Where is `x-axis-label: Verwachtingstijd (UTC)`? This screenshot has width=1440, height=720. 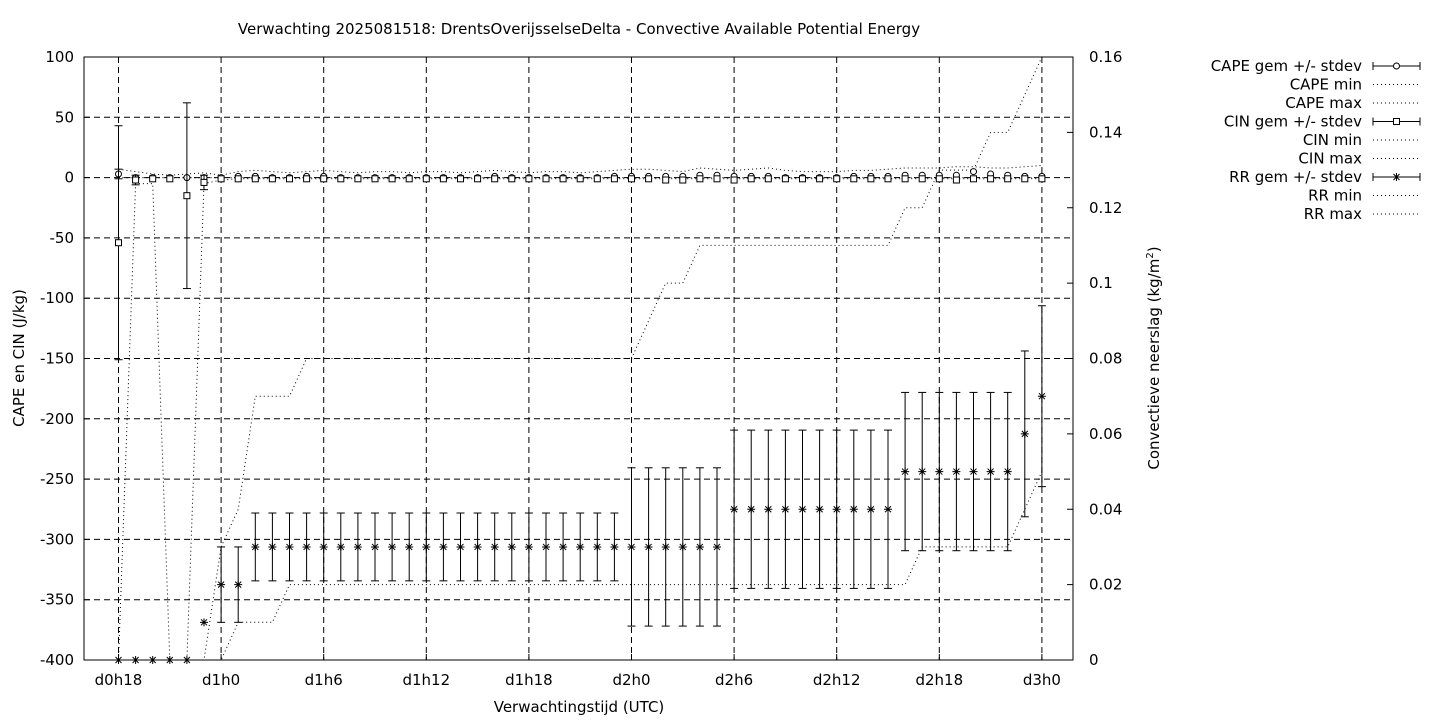
x-axis-label: Verwachtingstijd (UTC) is located at coordinates (579, 707).